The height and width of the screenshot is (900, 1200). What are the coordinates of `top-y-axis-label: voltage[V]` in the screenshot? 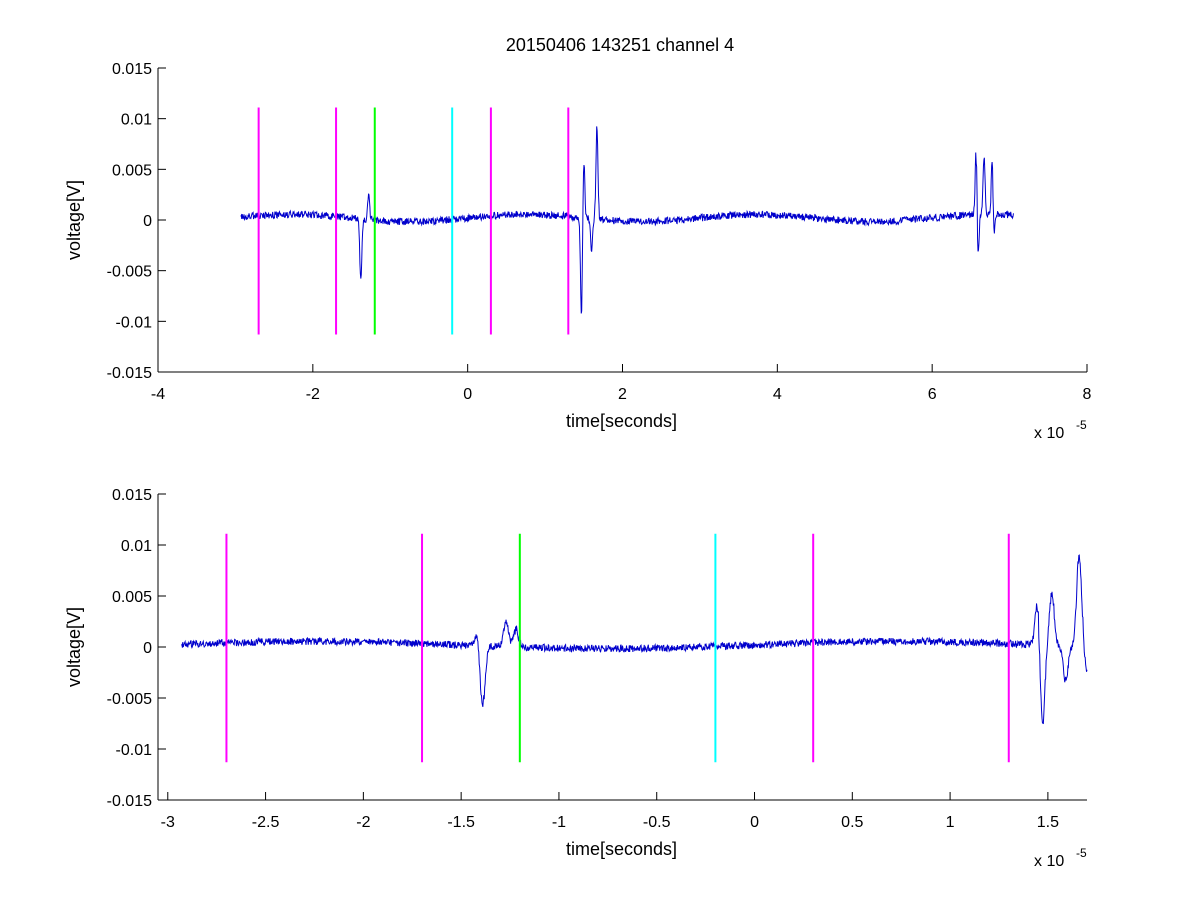 It's located at (74, 220).